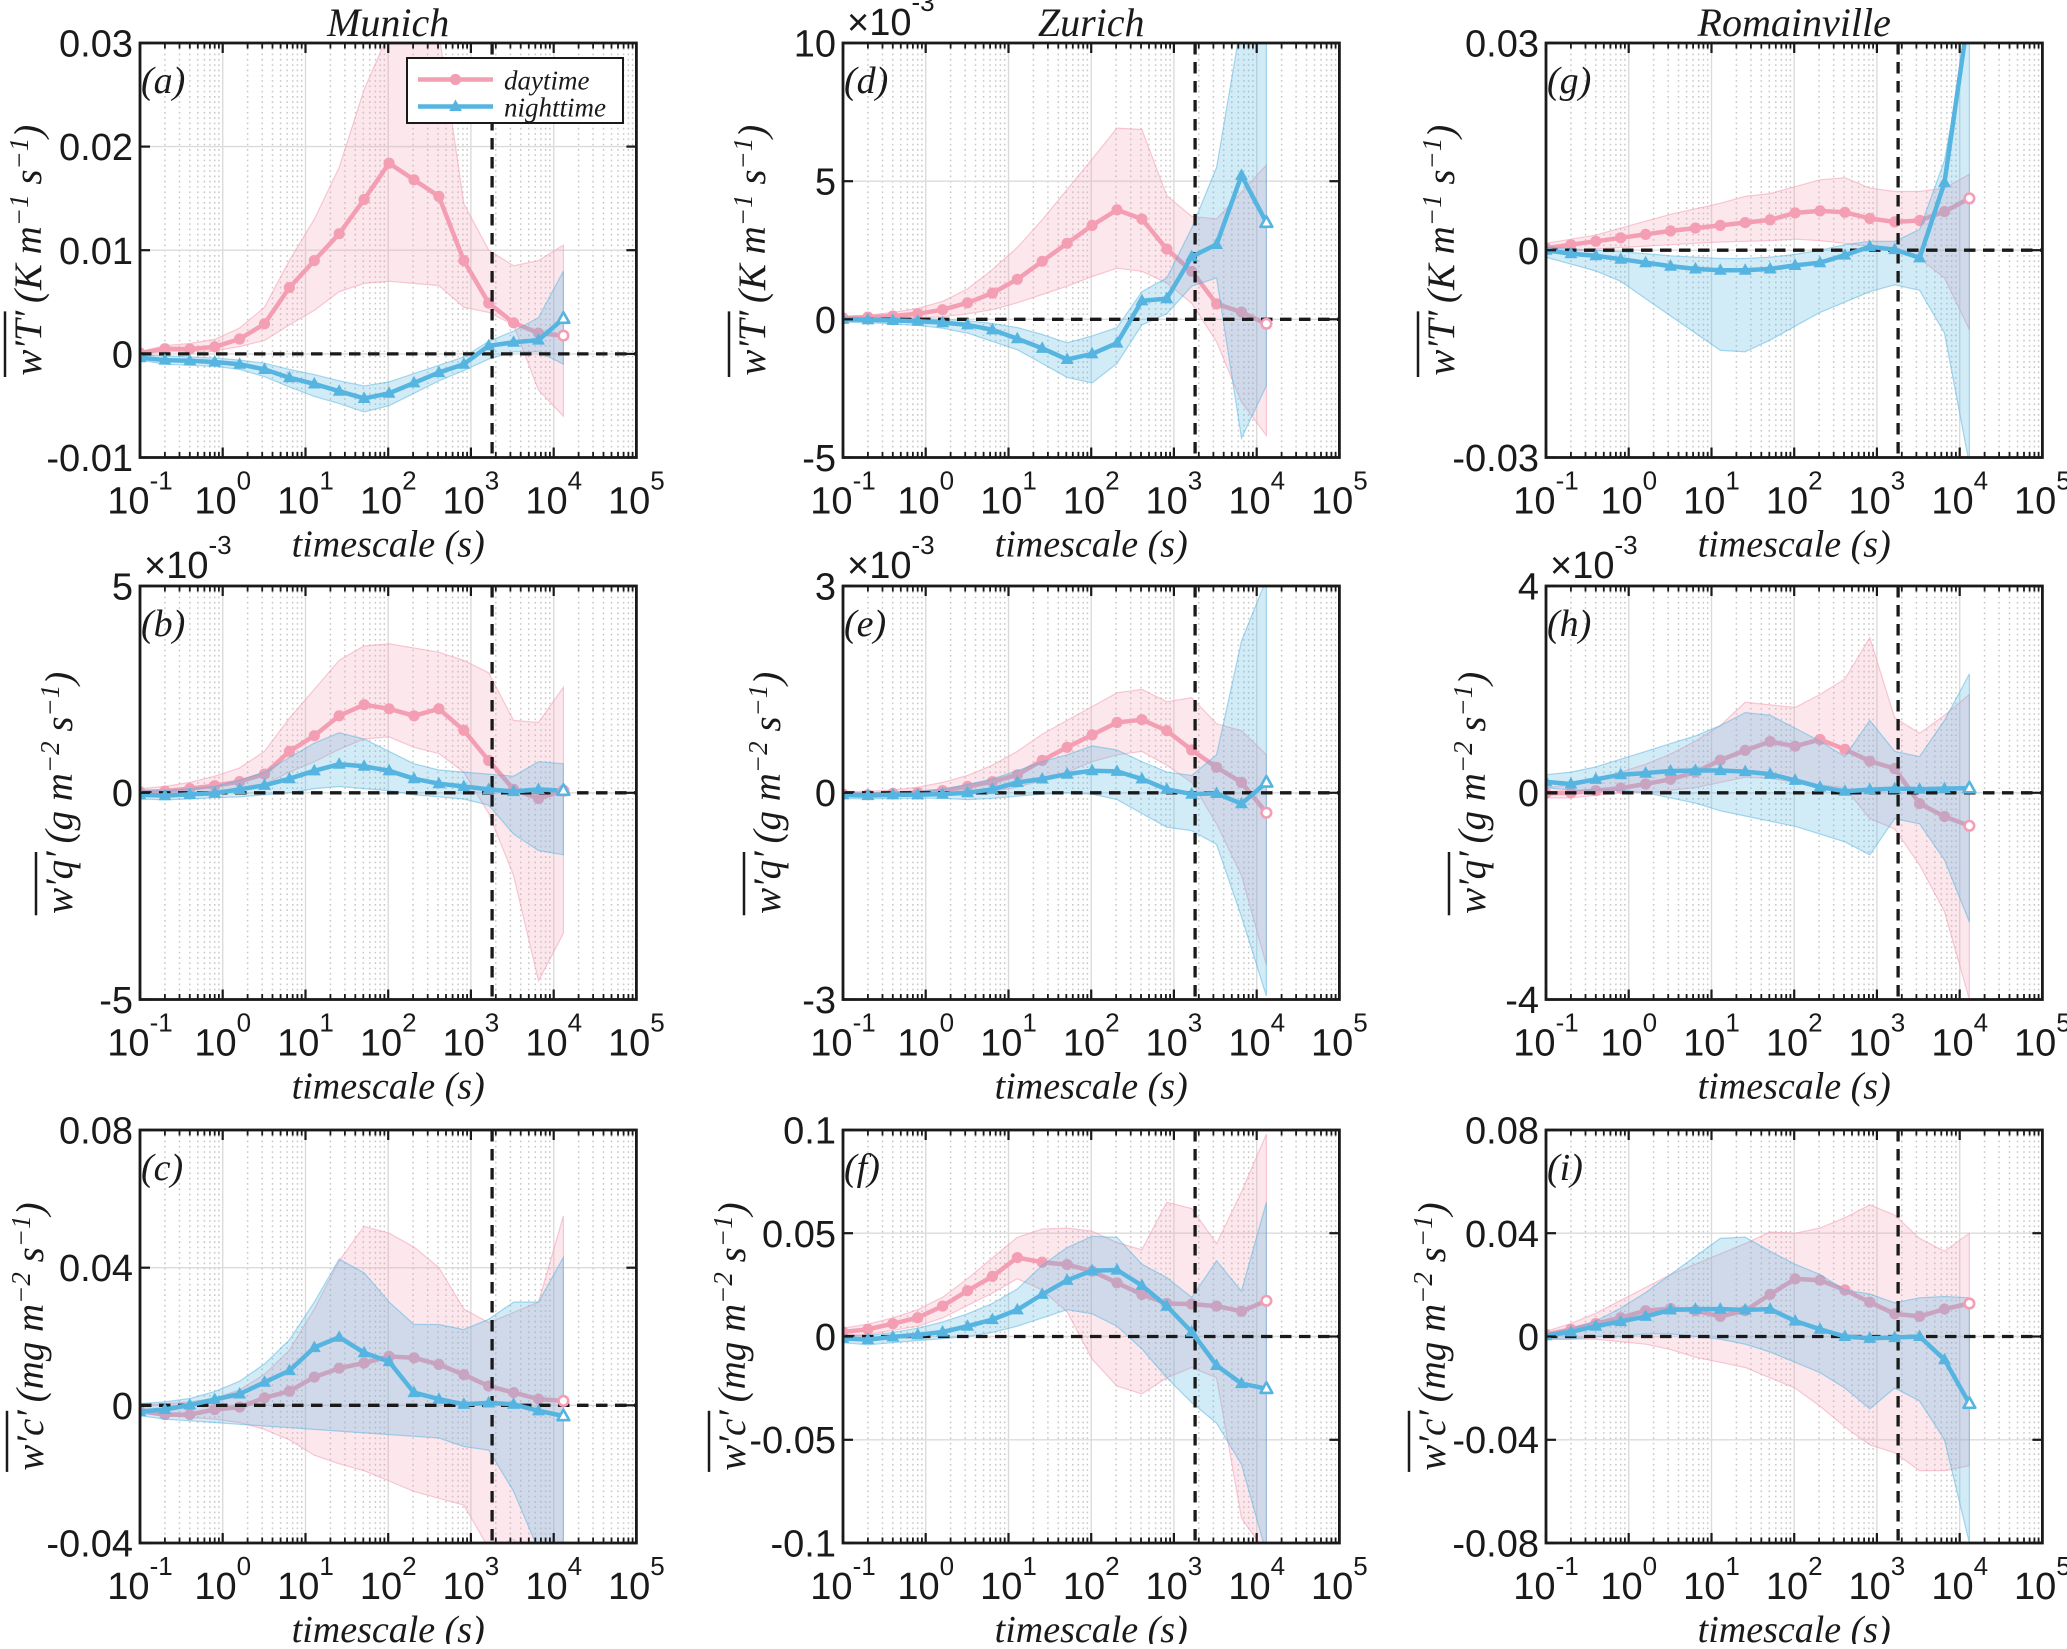 The width and height of the screenshot is (2067, 1649). Describe the element at coordinates (809, 1132) in the screenshot. I see `svg-text: 0.1` at that location.